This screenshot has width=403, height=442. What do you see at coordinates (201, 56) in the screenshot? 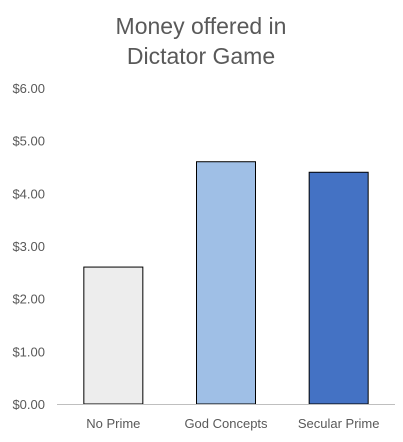
I see `chart-title-line-2: Dictator Game` at bounding box center [201, 56].